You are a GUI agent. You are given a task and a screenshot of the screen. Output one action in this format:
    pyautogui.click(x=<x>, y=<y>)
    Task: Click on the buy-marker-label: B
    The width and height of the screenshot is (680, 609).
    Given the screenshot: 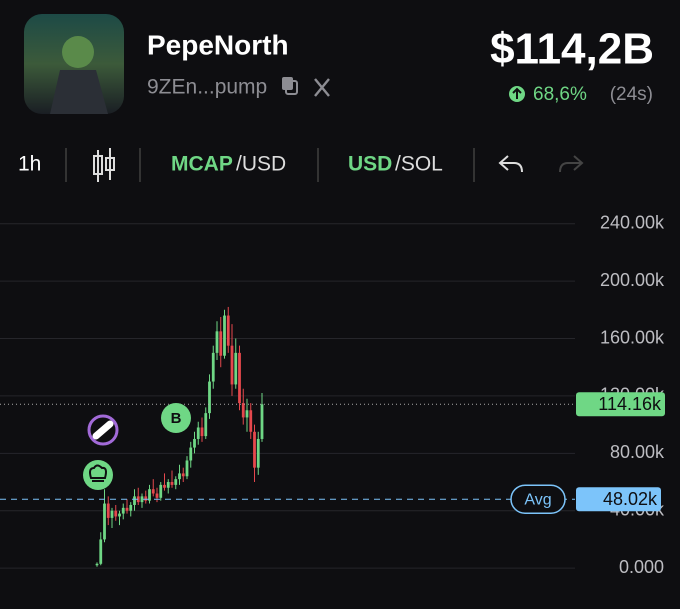 What is the action you would take?
    pyautogui.click(x=176, y=418)
    